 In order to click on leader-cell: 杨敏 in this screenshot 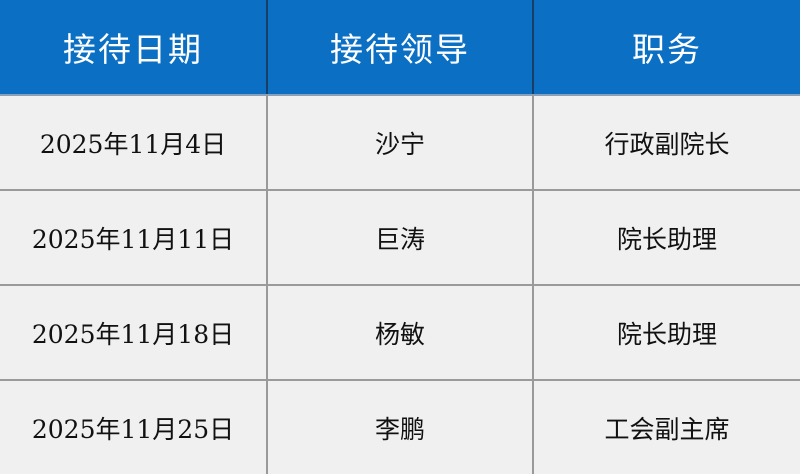, I will do `click(400, 333)`.